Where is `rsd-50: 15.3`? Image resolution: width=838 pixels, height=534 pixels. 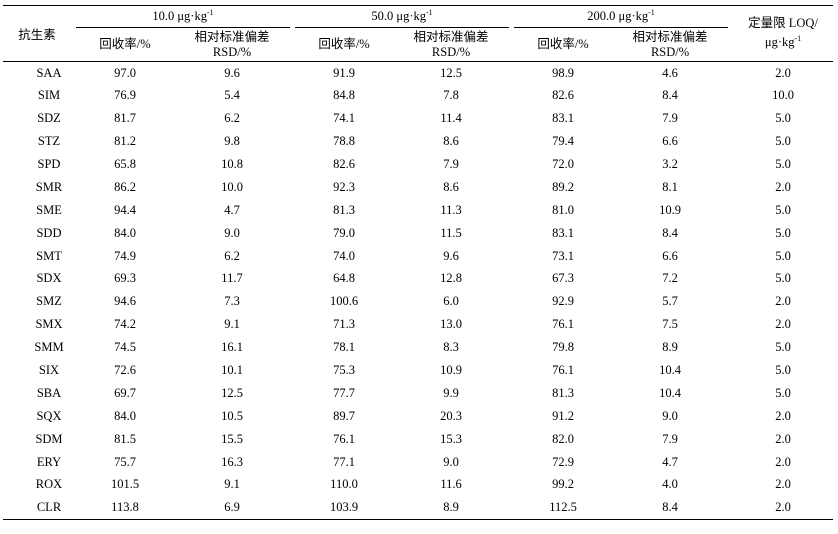 rsd-50: 15.3 is located at coordinates (451, 438).